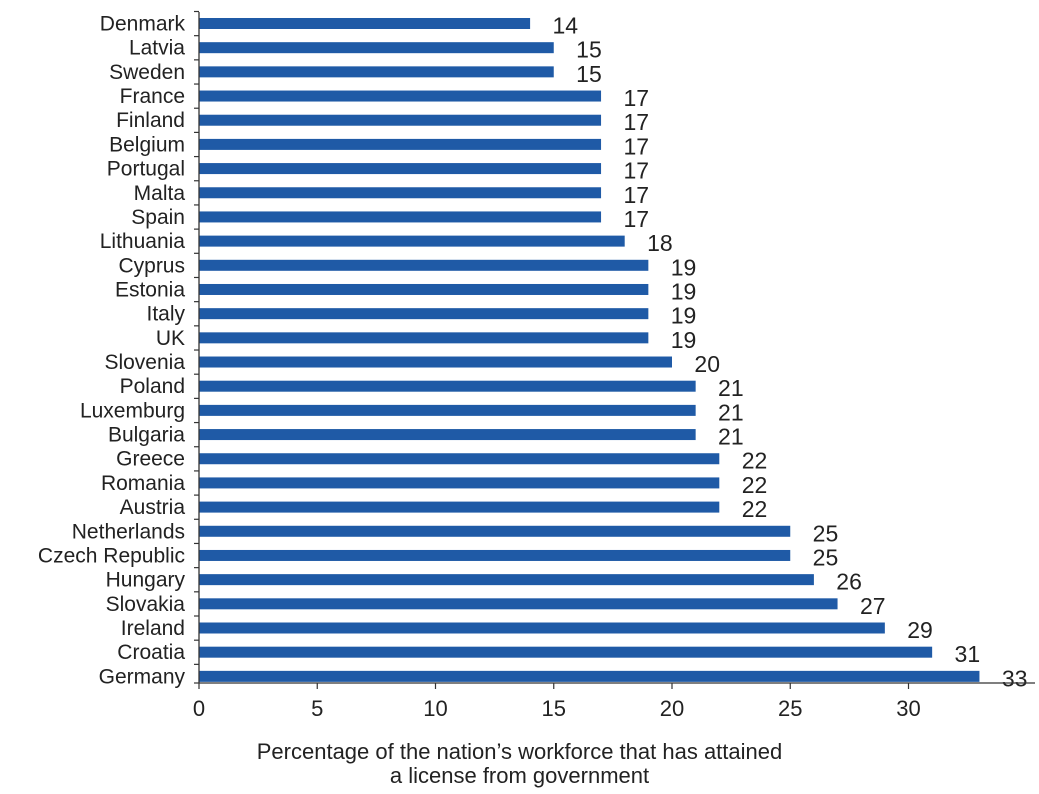  I want to click on x-tick-label-20: 20, so click(672, 708).